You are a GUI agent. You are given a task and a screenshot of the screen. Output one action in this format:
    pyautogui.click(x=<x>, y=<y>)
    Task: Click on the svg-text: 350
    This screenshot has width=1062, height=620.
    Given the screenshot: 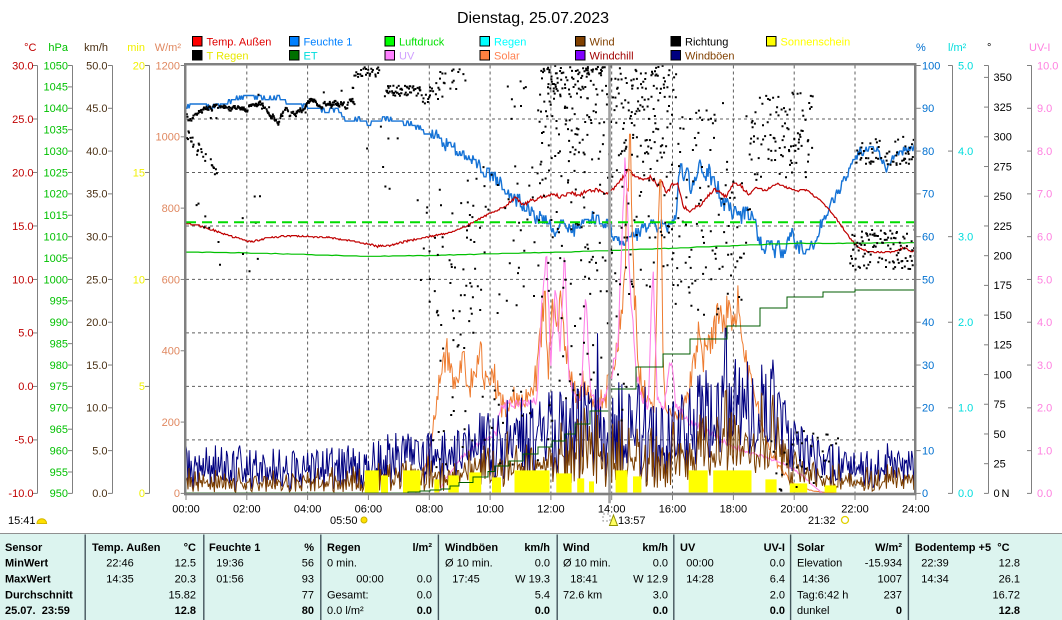 What is the action you would take?
    pyautogui.click(x=1003, y=78)
    